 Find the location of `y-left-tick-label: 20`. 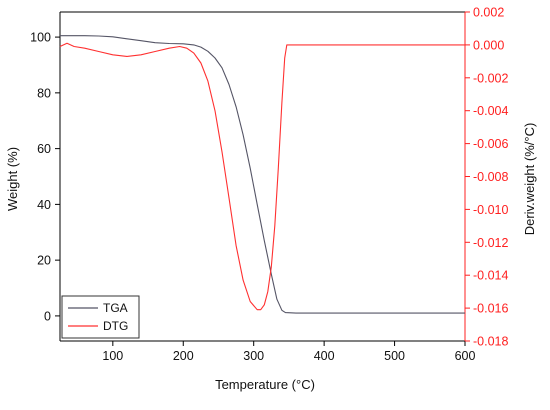

y-left-tick-label: 20 is located at coordinates (44, 261).